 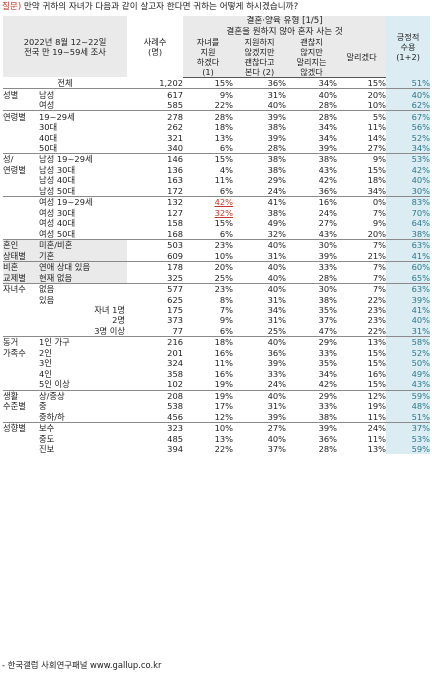 I want to click on value-cell: 9%, so click(x=208, y=94).